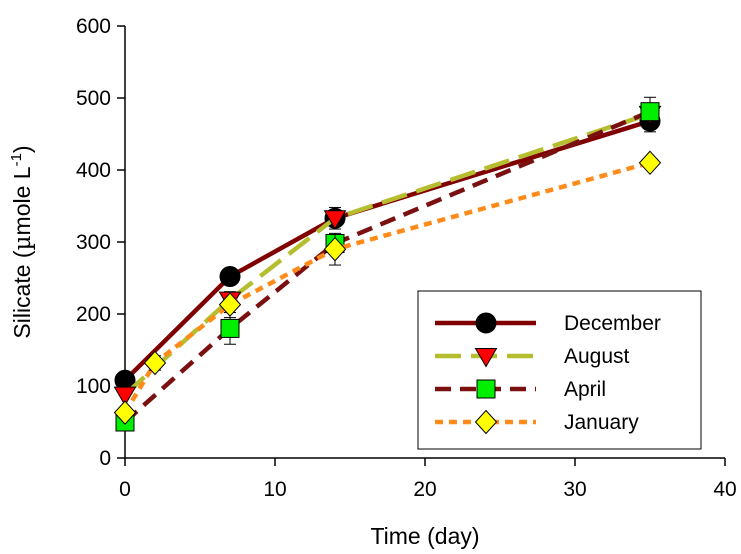 The height and width of the screenshot is (554, 741). What do you see at coordinates (548, 323) in the screenshot?
I see `legend-item-december: December` at bounding box center [548, 323].